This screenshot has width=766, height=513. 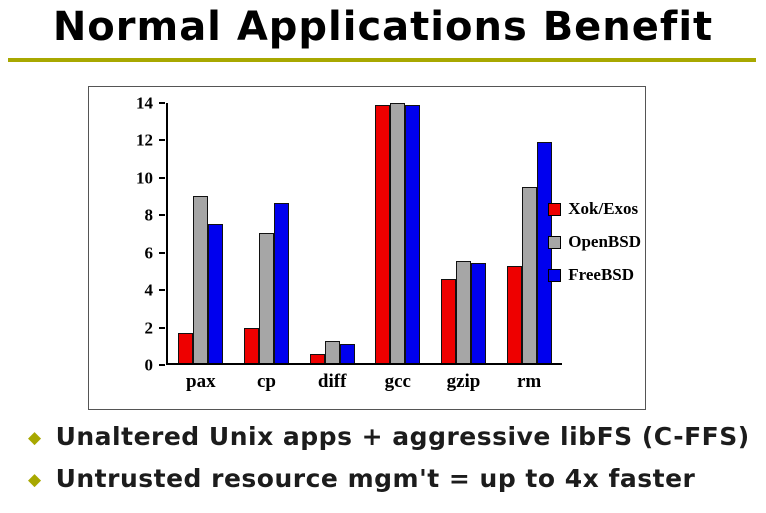 What do you see at coordinates (463, 247) in the screenshot?
I see `bar-group-gzip: gzip` at bounding box center [463, 247].